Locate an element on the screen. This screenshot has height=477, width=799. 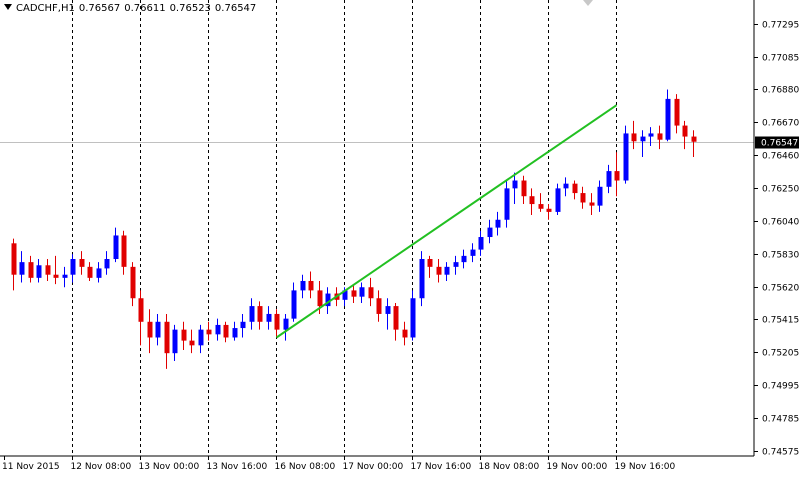
price-tick-label: 0.74995 is located at coordinates (780, 387).